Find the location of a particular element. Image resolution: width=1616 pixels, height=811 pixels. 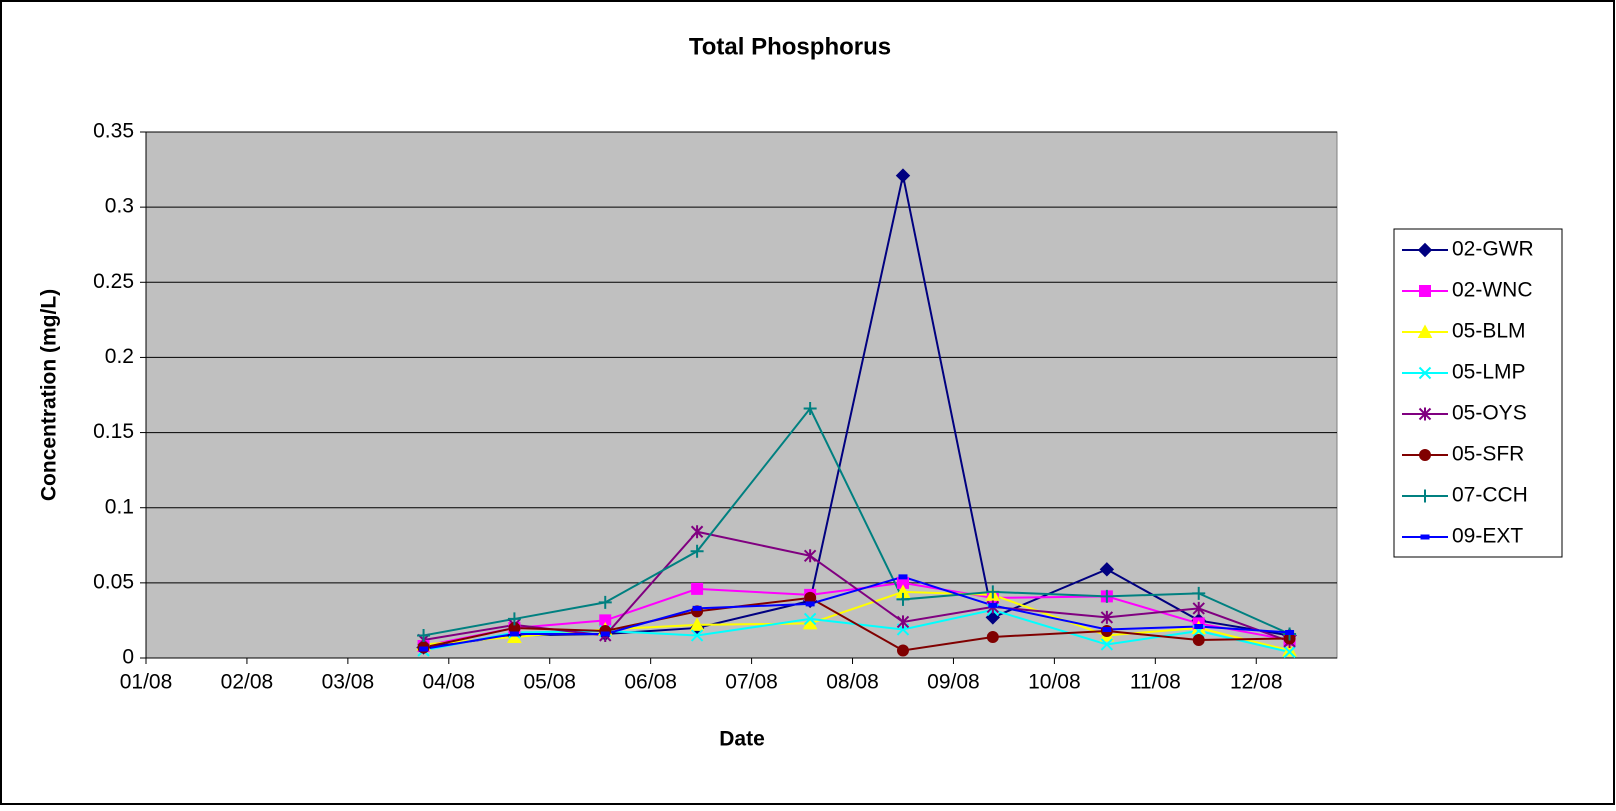

legend-label: 07-CCH is located at coordinates (1490, 495).